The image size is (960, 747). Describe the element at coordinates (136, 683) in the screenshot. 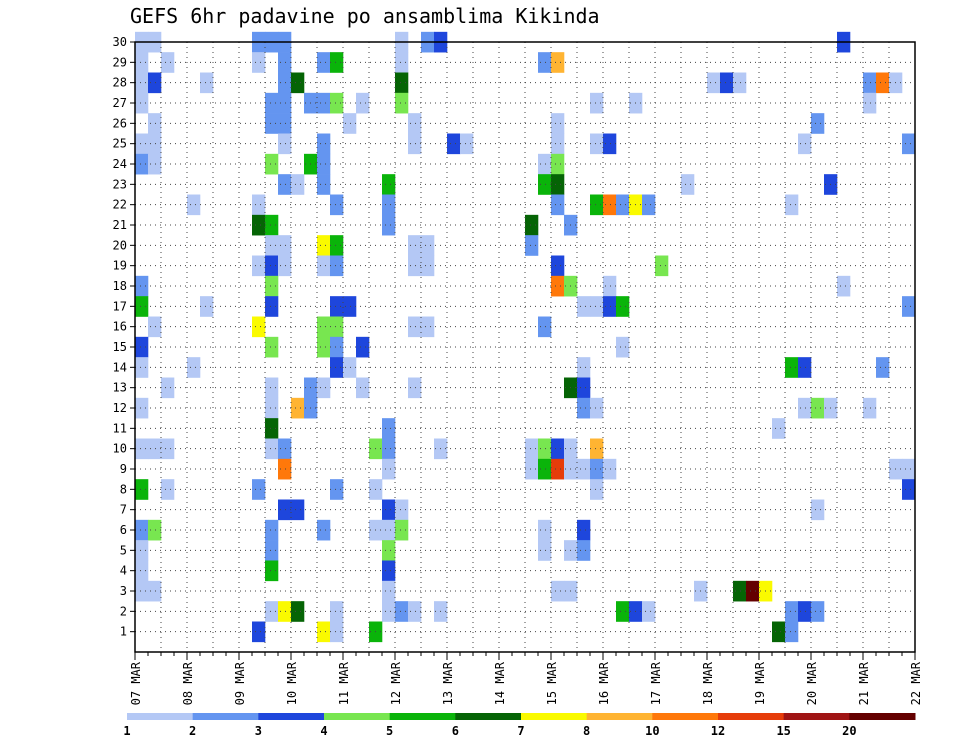

I see `x-tick-label: 07 MAR` at that location.